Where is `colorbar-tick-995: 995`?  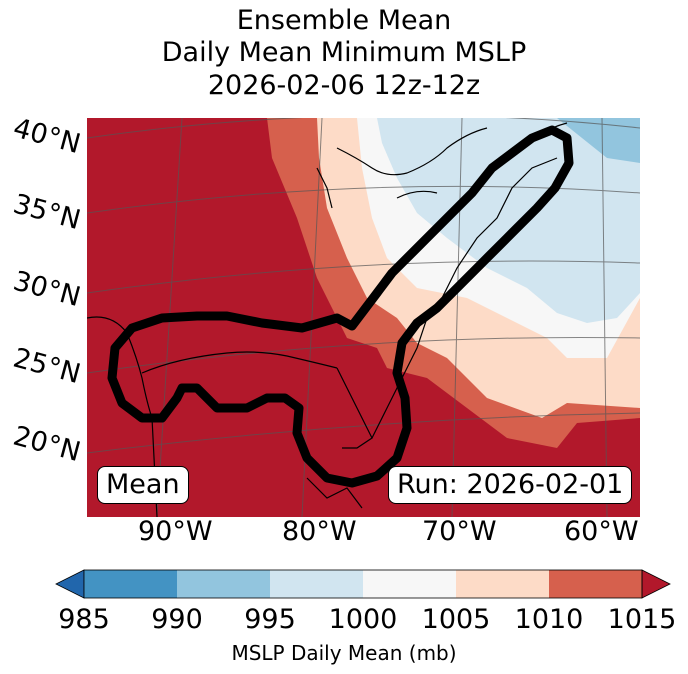 colorbar-tick-995: 995 is located at coordinates (270, 619).